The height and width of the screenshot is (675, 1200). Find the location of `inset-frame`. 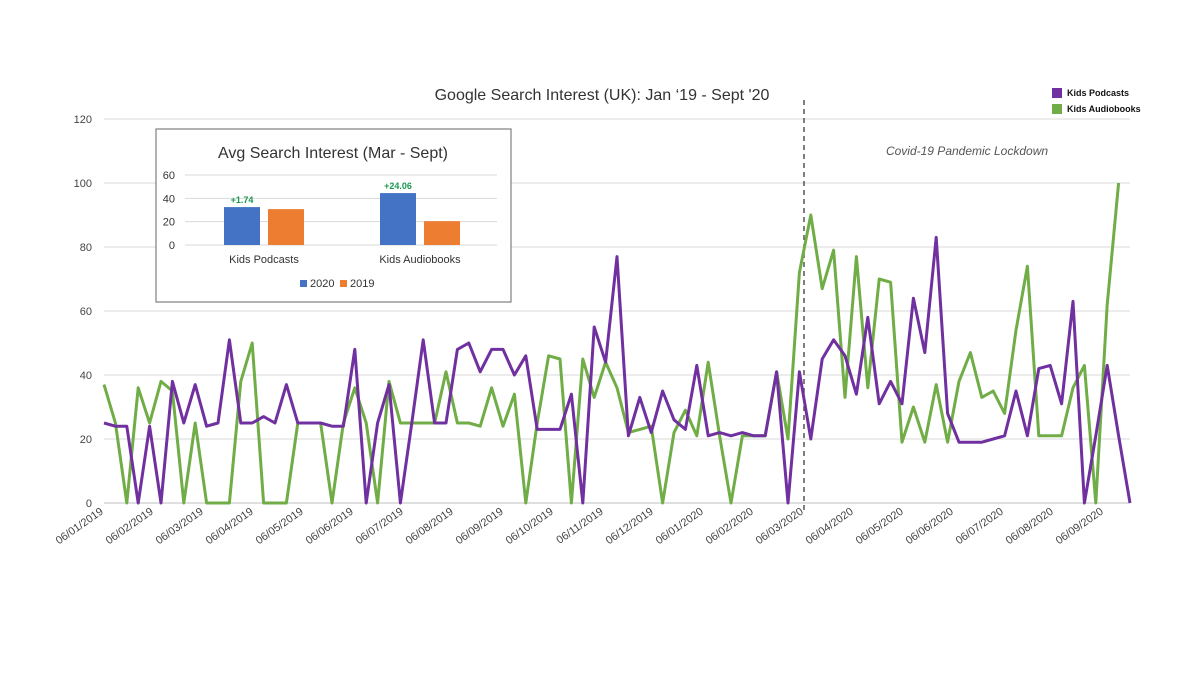

inset-frame is located at coordinates (333, 215).